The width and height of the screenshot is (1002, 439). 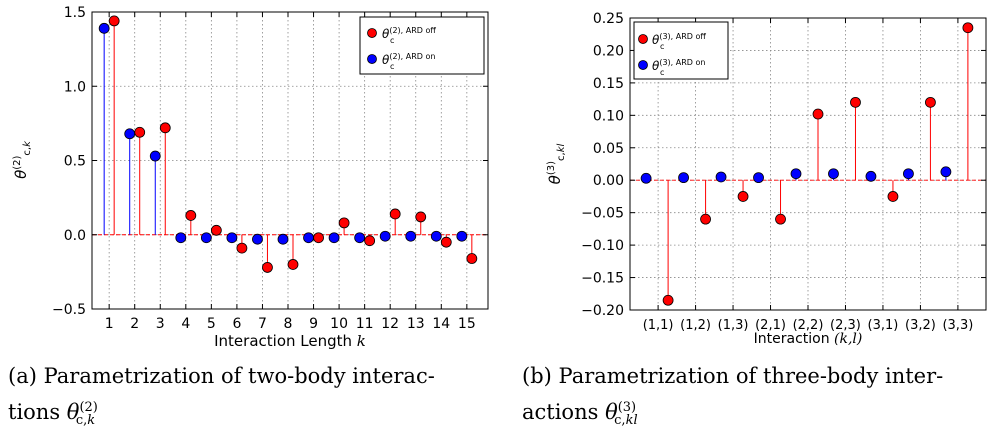 What do you see at coordinates (290, 341) in the screenshot?
I see `x-axis-label: Interaction Length k` at bounding box center [290, 341].